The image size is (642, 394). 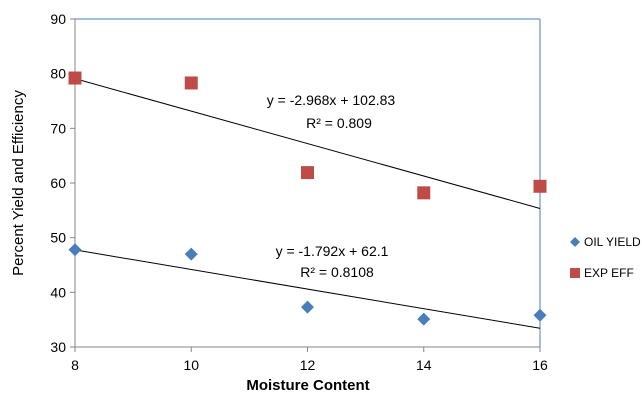 What do you see at coordinates (308, 365) in the screenshot?
I see `x-tick-label: 12` at bounding box center [308, 365].